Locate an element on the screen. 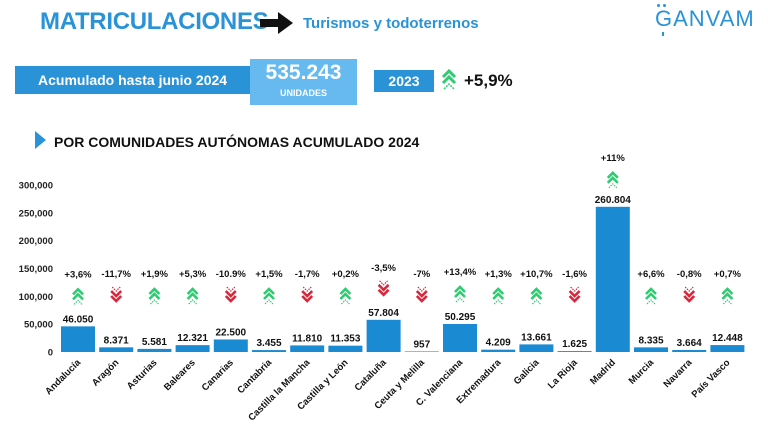 Image resolution: width=768 pixels, height=432 pixels. y-tick-label: 0 is located at coordinates (50, 353).